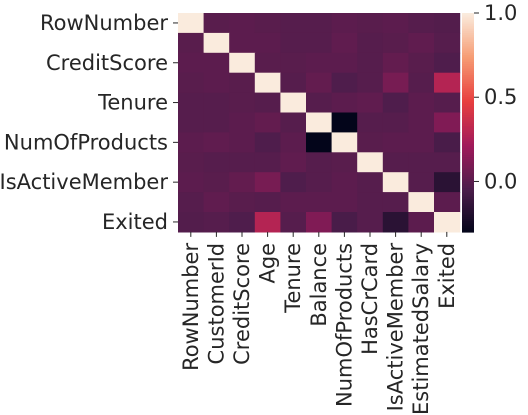 The width and height of the screenshot is (528, 415). What do you see at coordinates (370, 222) in the screenshot?
I see `heatmap-cell-Exited-HasCrCard` at bounding box center [370, 222].